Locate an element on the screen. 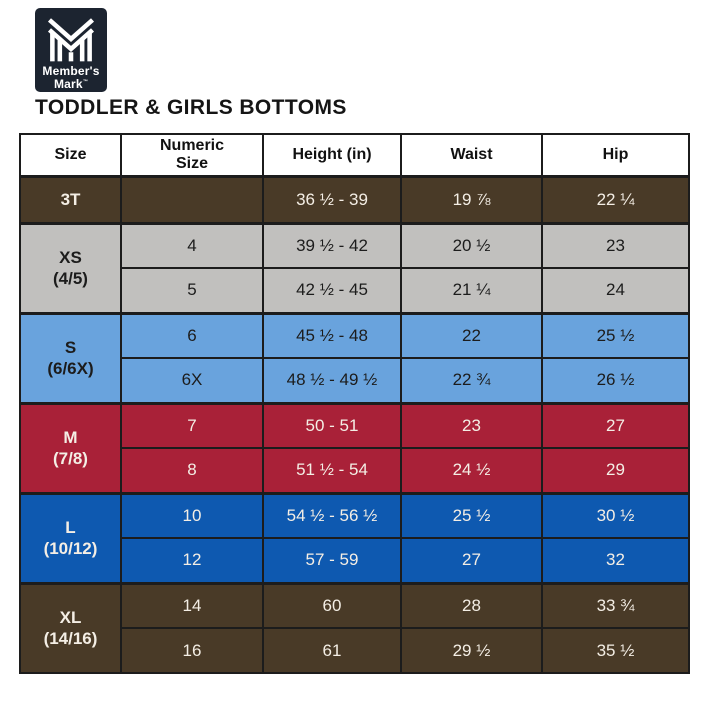 The height and width of the screenshot is (705, 707). page-title: TODDLER & GIRLS BOTTOMS is located at coordinates (191, 107).